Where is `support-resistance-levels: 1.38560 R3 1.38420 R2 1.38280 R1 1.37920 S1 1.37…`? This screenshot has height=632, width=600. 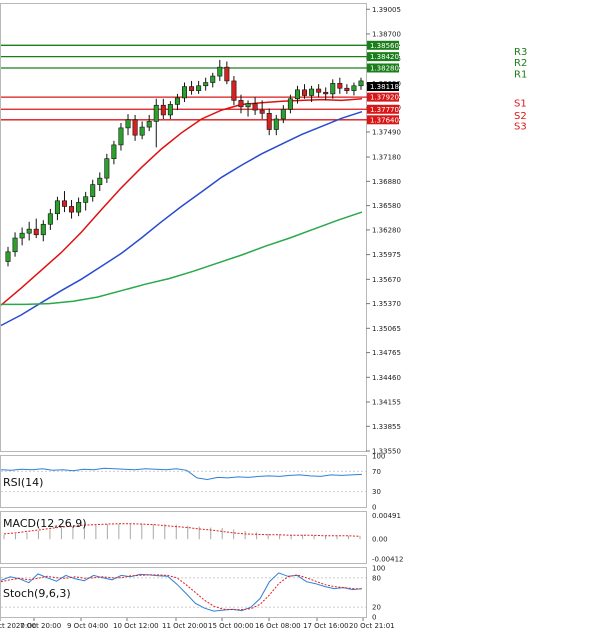 support-resistance-levels: 1.38560 R3 1.38420 R2 1.38280 R1 1.37920 S1 1.37… is located at coordinates (264, 86).